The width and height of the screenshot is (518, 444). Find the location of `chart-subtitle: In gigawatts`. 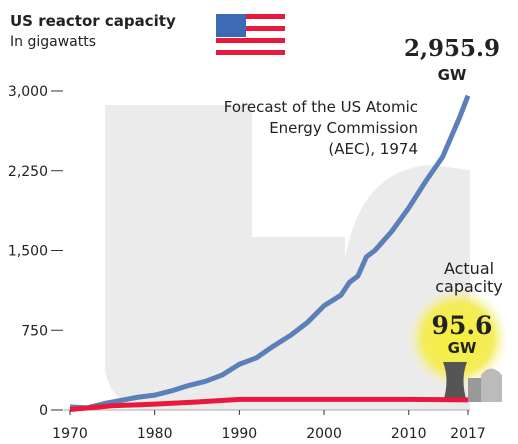

chart-subtitle: In gigawatts is located at coordinates (53, 42).